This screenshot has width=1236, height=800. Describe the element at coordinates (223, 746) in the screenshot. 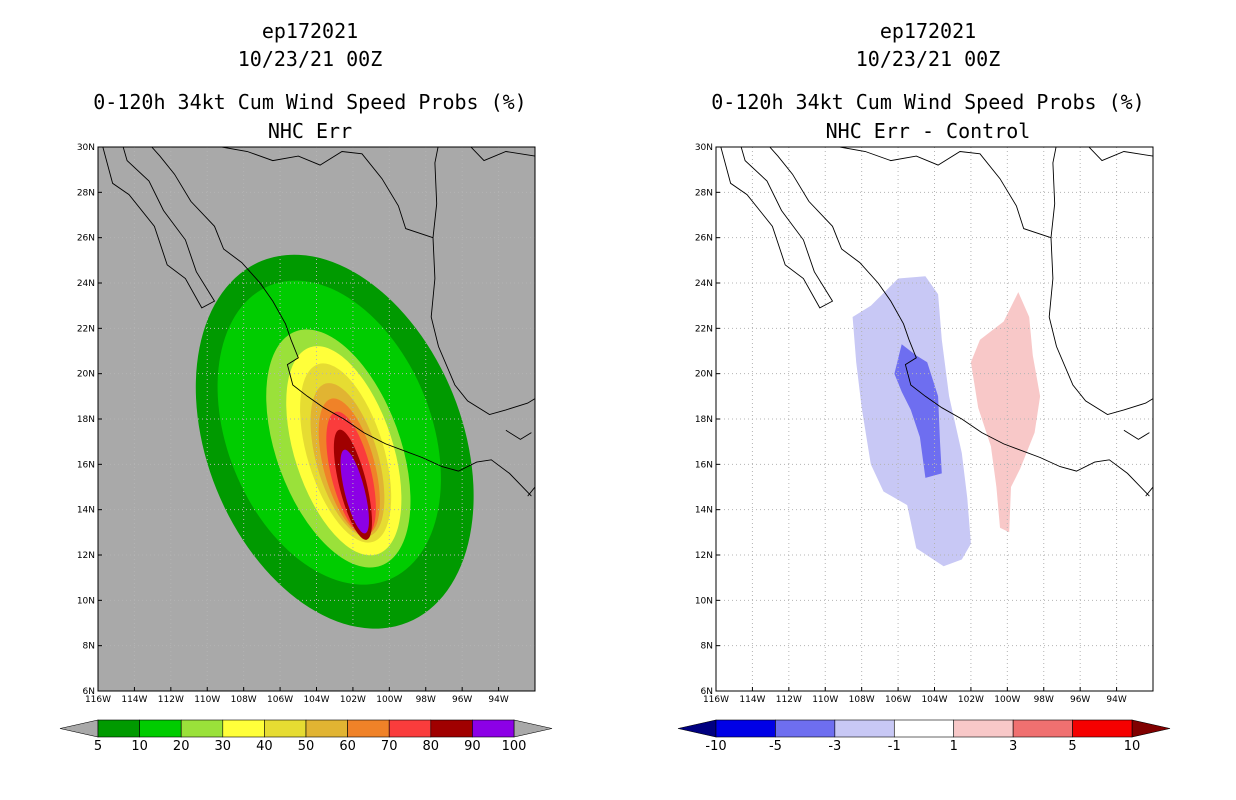

I see `colorbar-label: 30` at that location.